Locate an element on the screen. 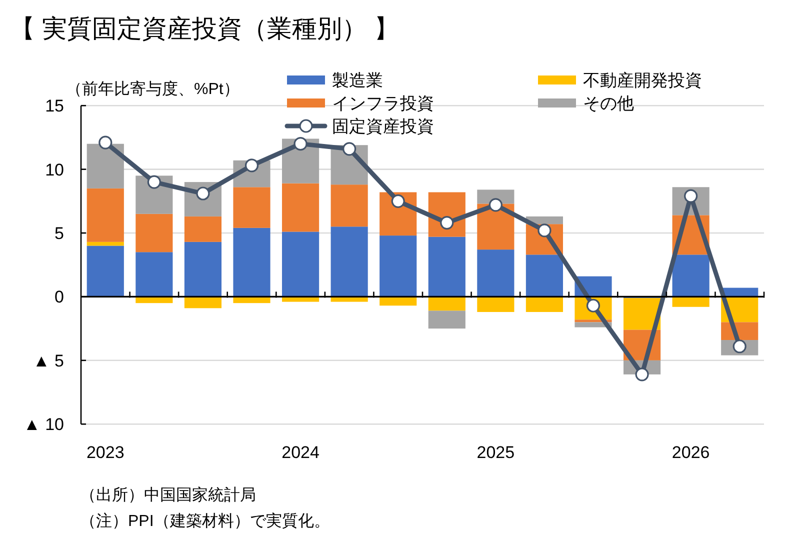  xtick: 2026 is located at coordinates (691, 452).